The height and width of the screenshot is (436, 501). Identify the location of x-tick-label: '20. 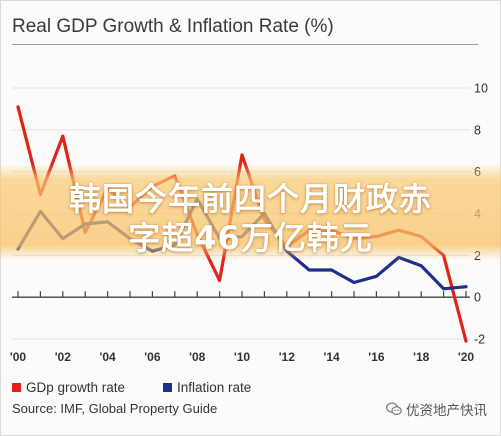
(466, 357).